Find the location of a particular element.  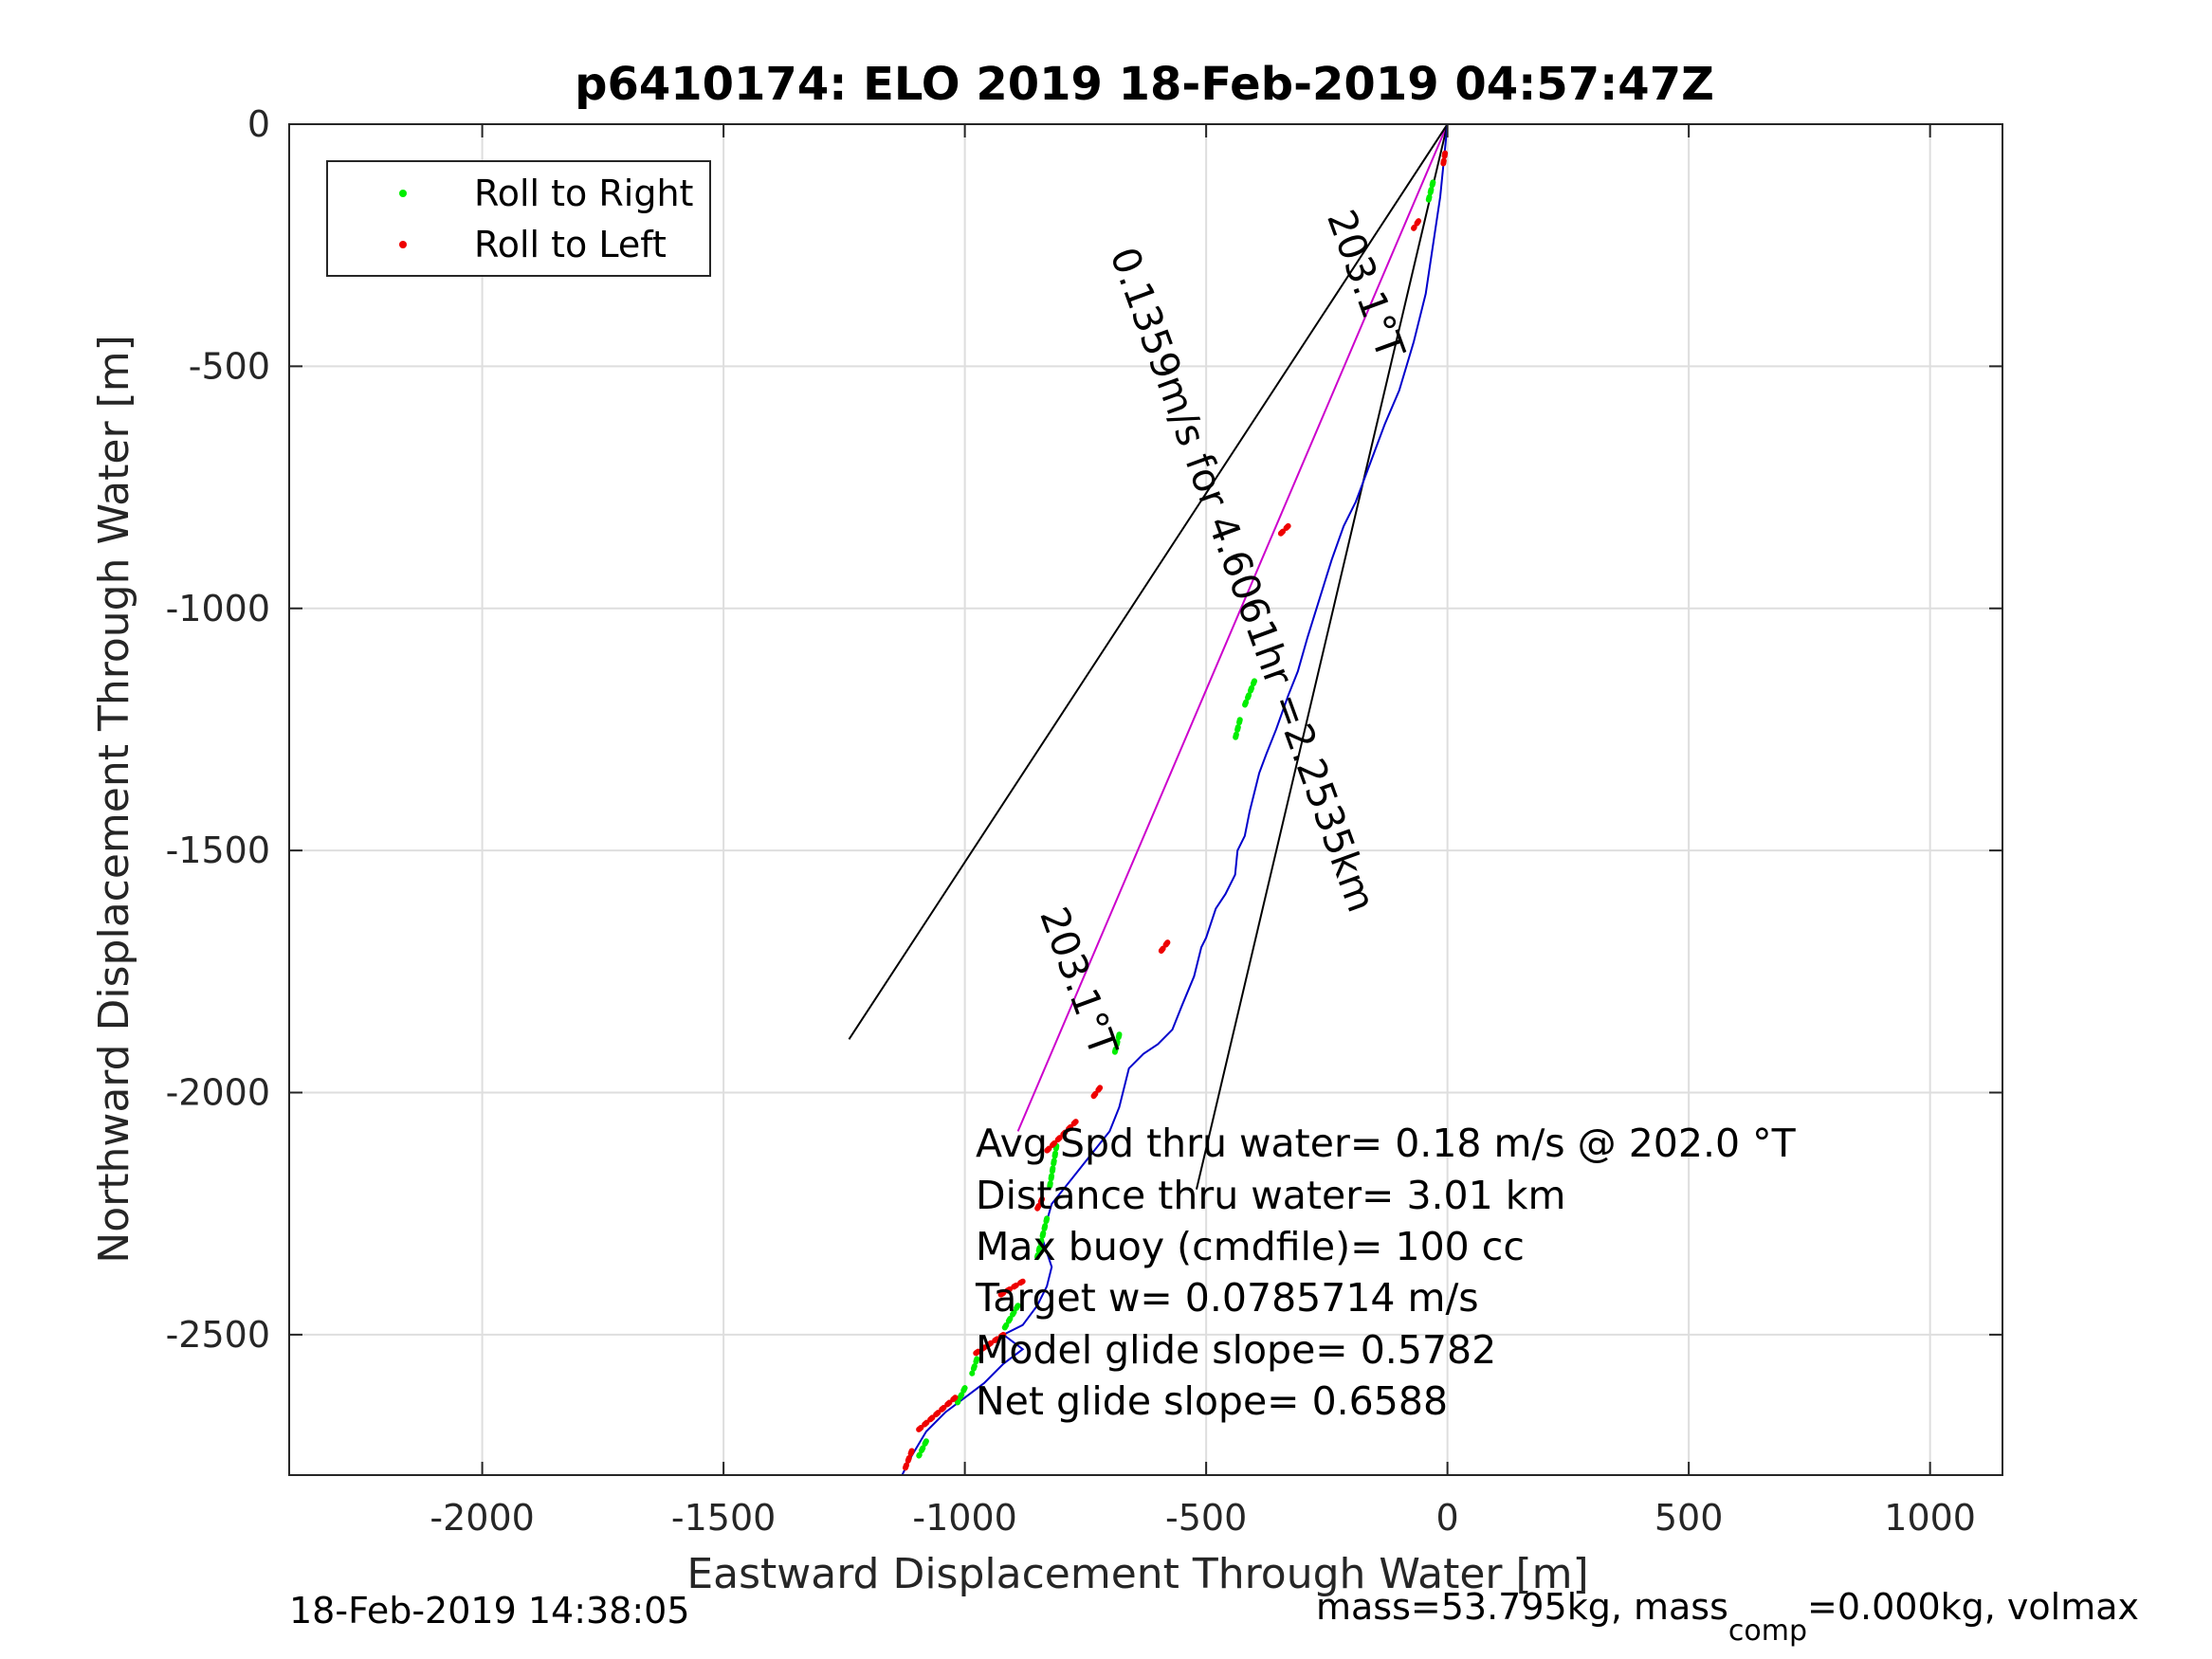

footer-mass-prefix: mass=53.795kg, mass is located at coordinates (1522, 1607).